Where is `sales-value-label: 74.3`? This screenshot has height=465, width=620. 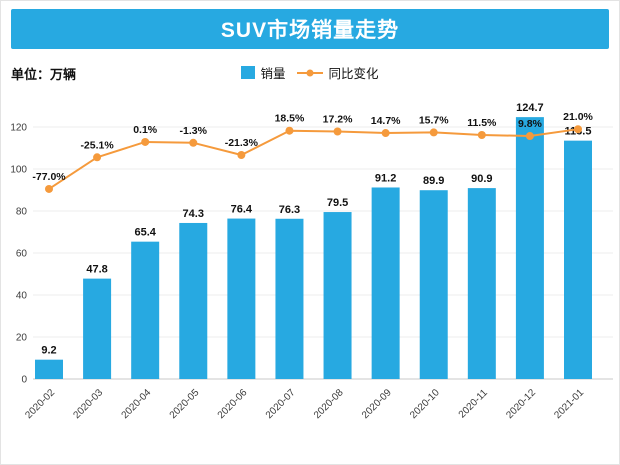 sales-value-label: 74.3 is located at coordinates (193, 214).